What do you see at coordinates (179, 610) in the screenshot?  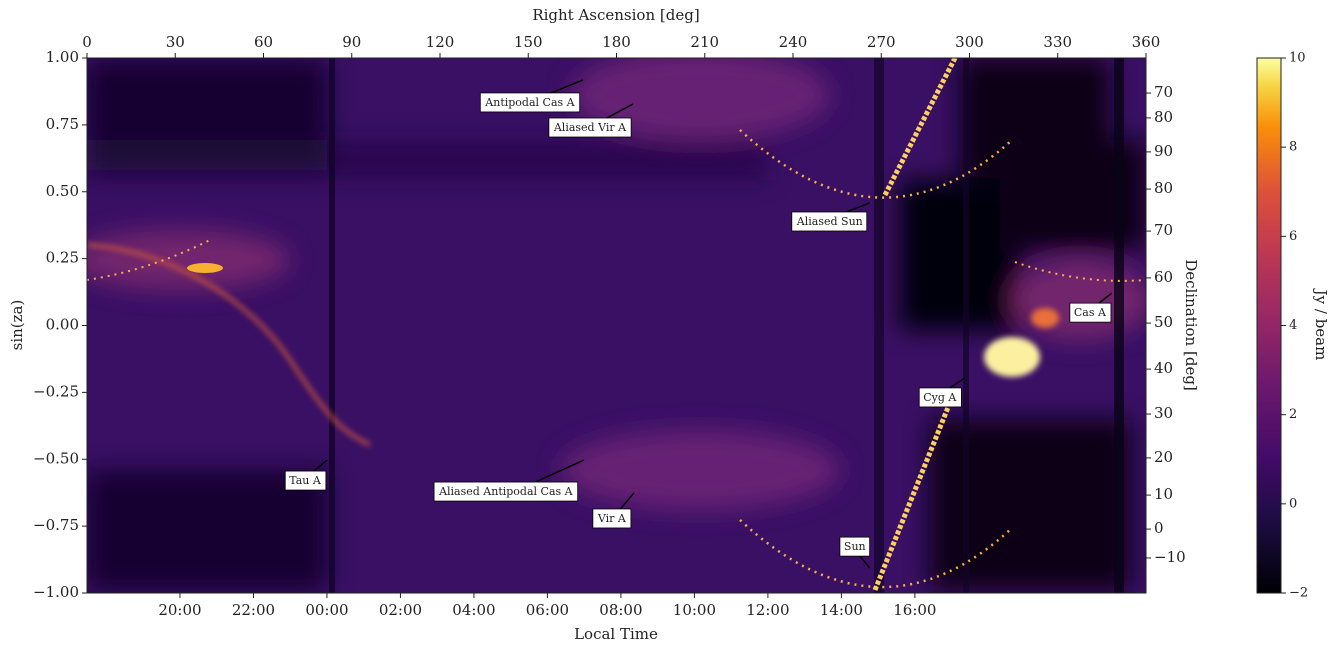 I see `x-tick-label: 20:00` at bounding box center [179, 610].